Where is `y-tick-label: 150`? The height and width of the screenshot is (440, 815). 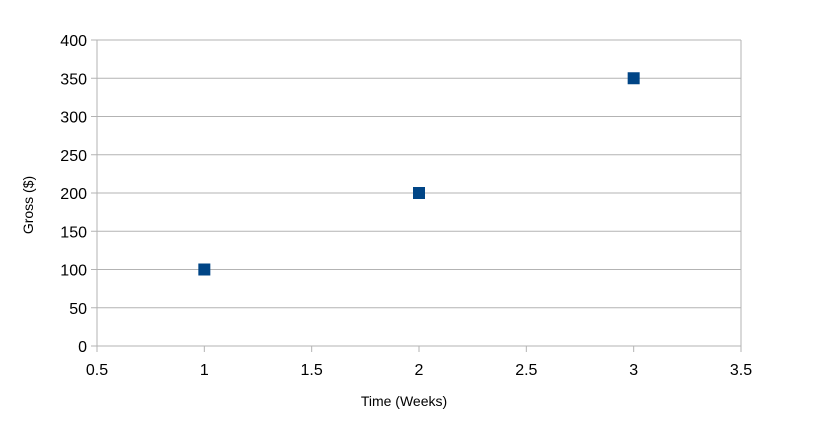 y-tick-label: 150 is located at coordinates (73, 232).